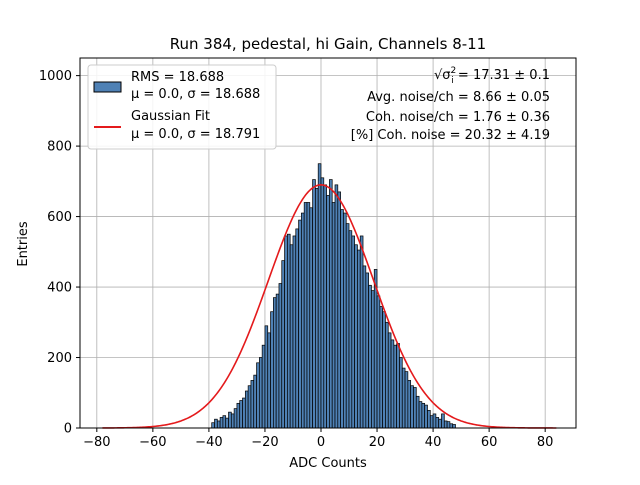 The width and height of the screenshot is (640, 485). I want to click on annotation-sigma-total: √σ2 i = 17.31 ± 0.1, so click(492, 76).